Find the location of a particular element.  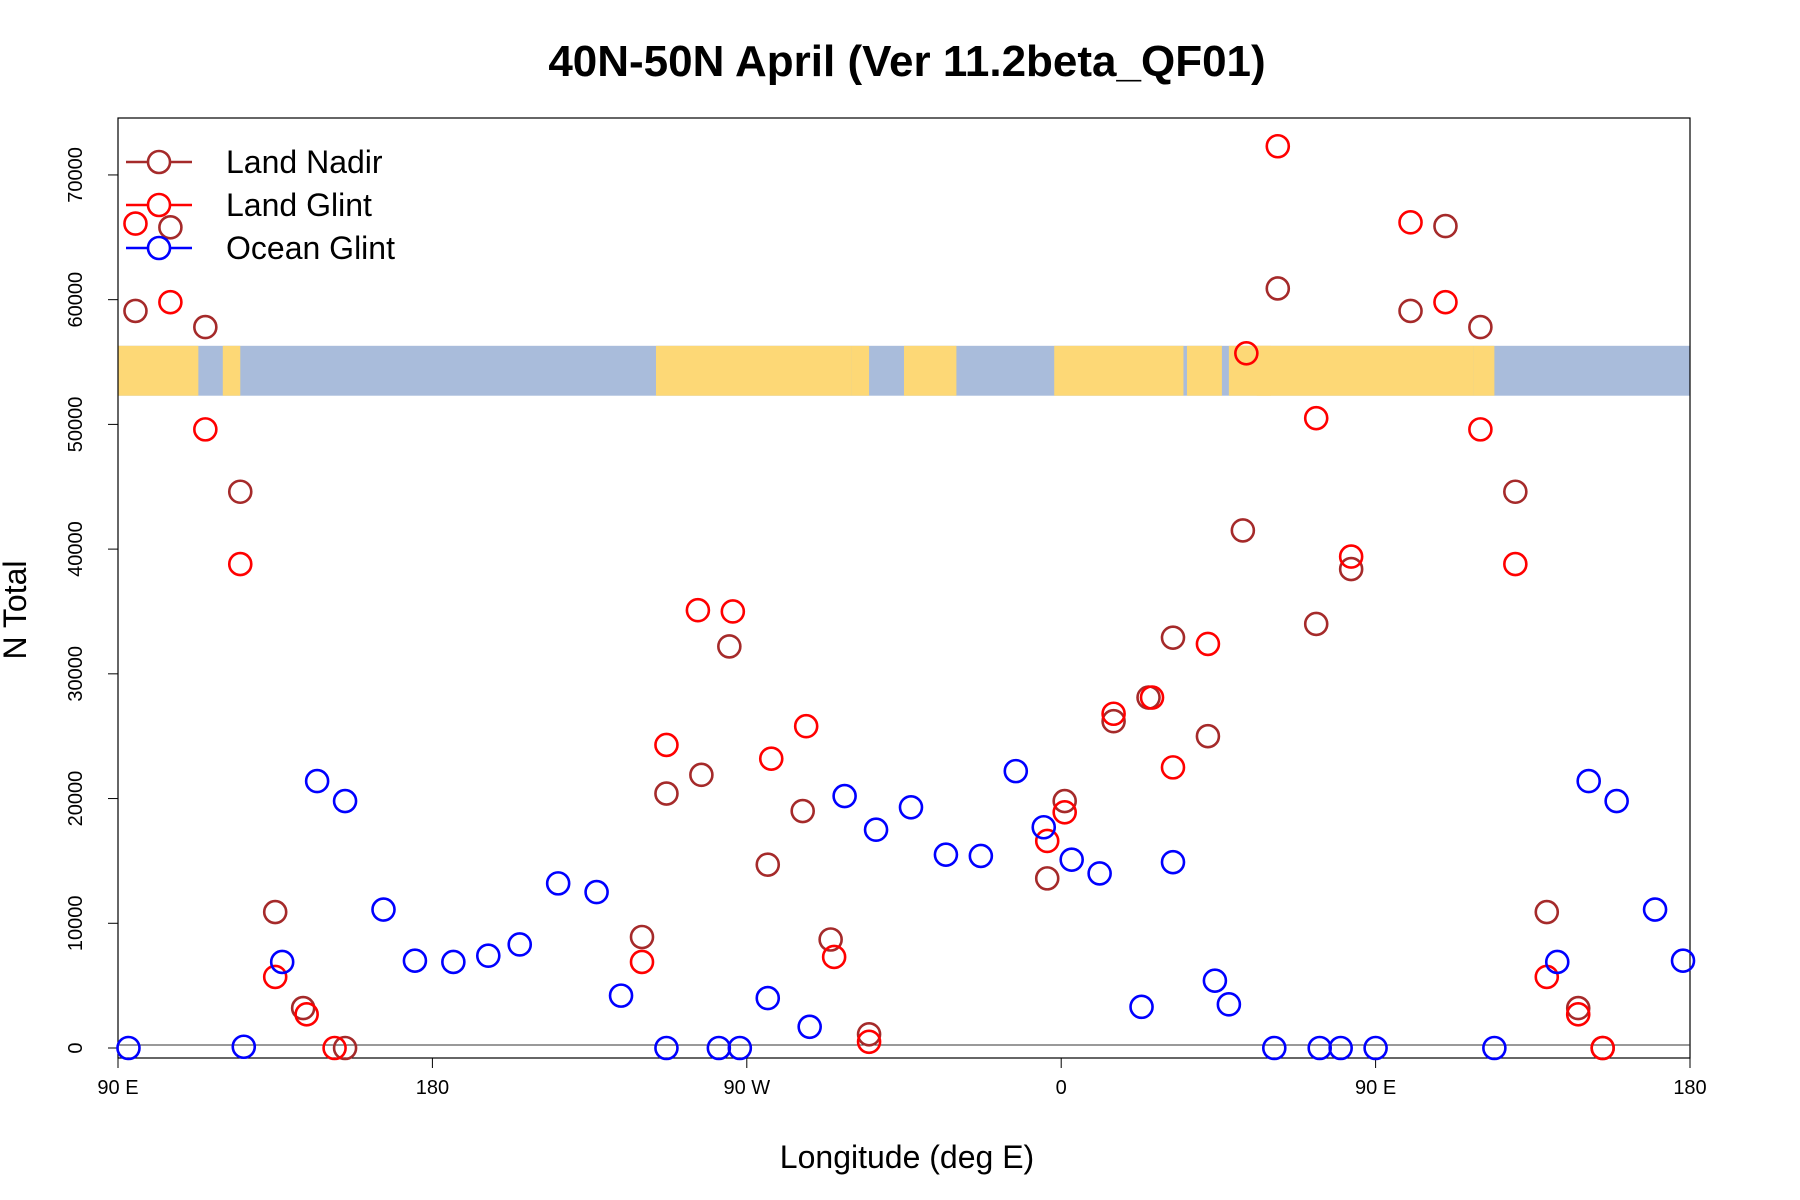

map-strip is located at coordinates (904, 370).